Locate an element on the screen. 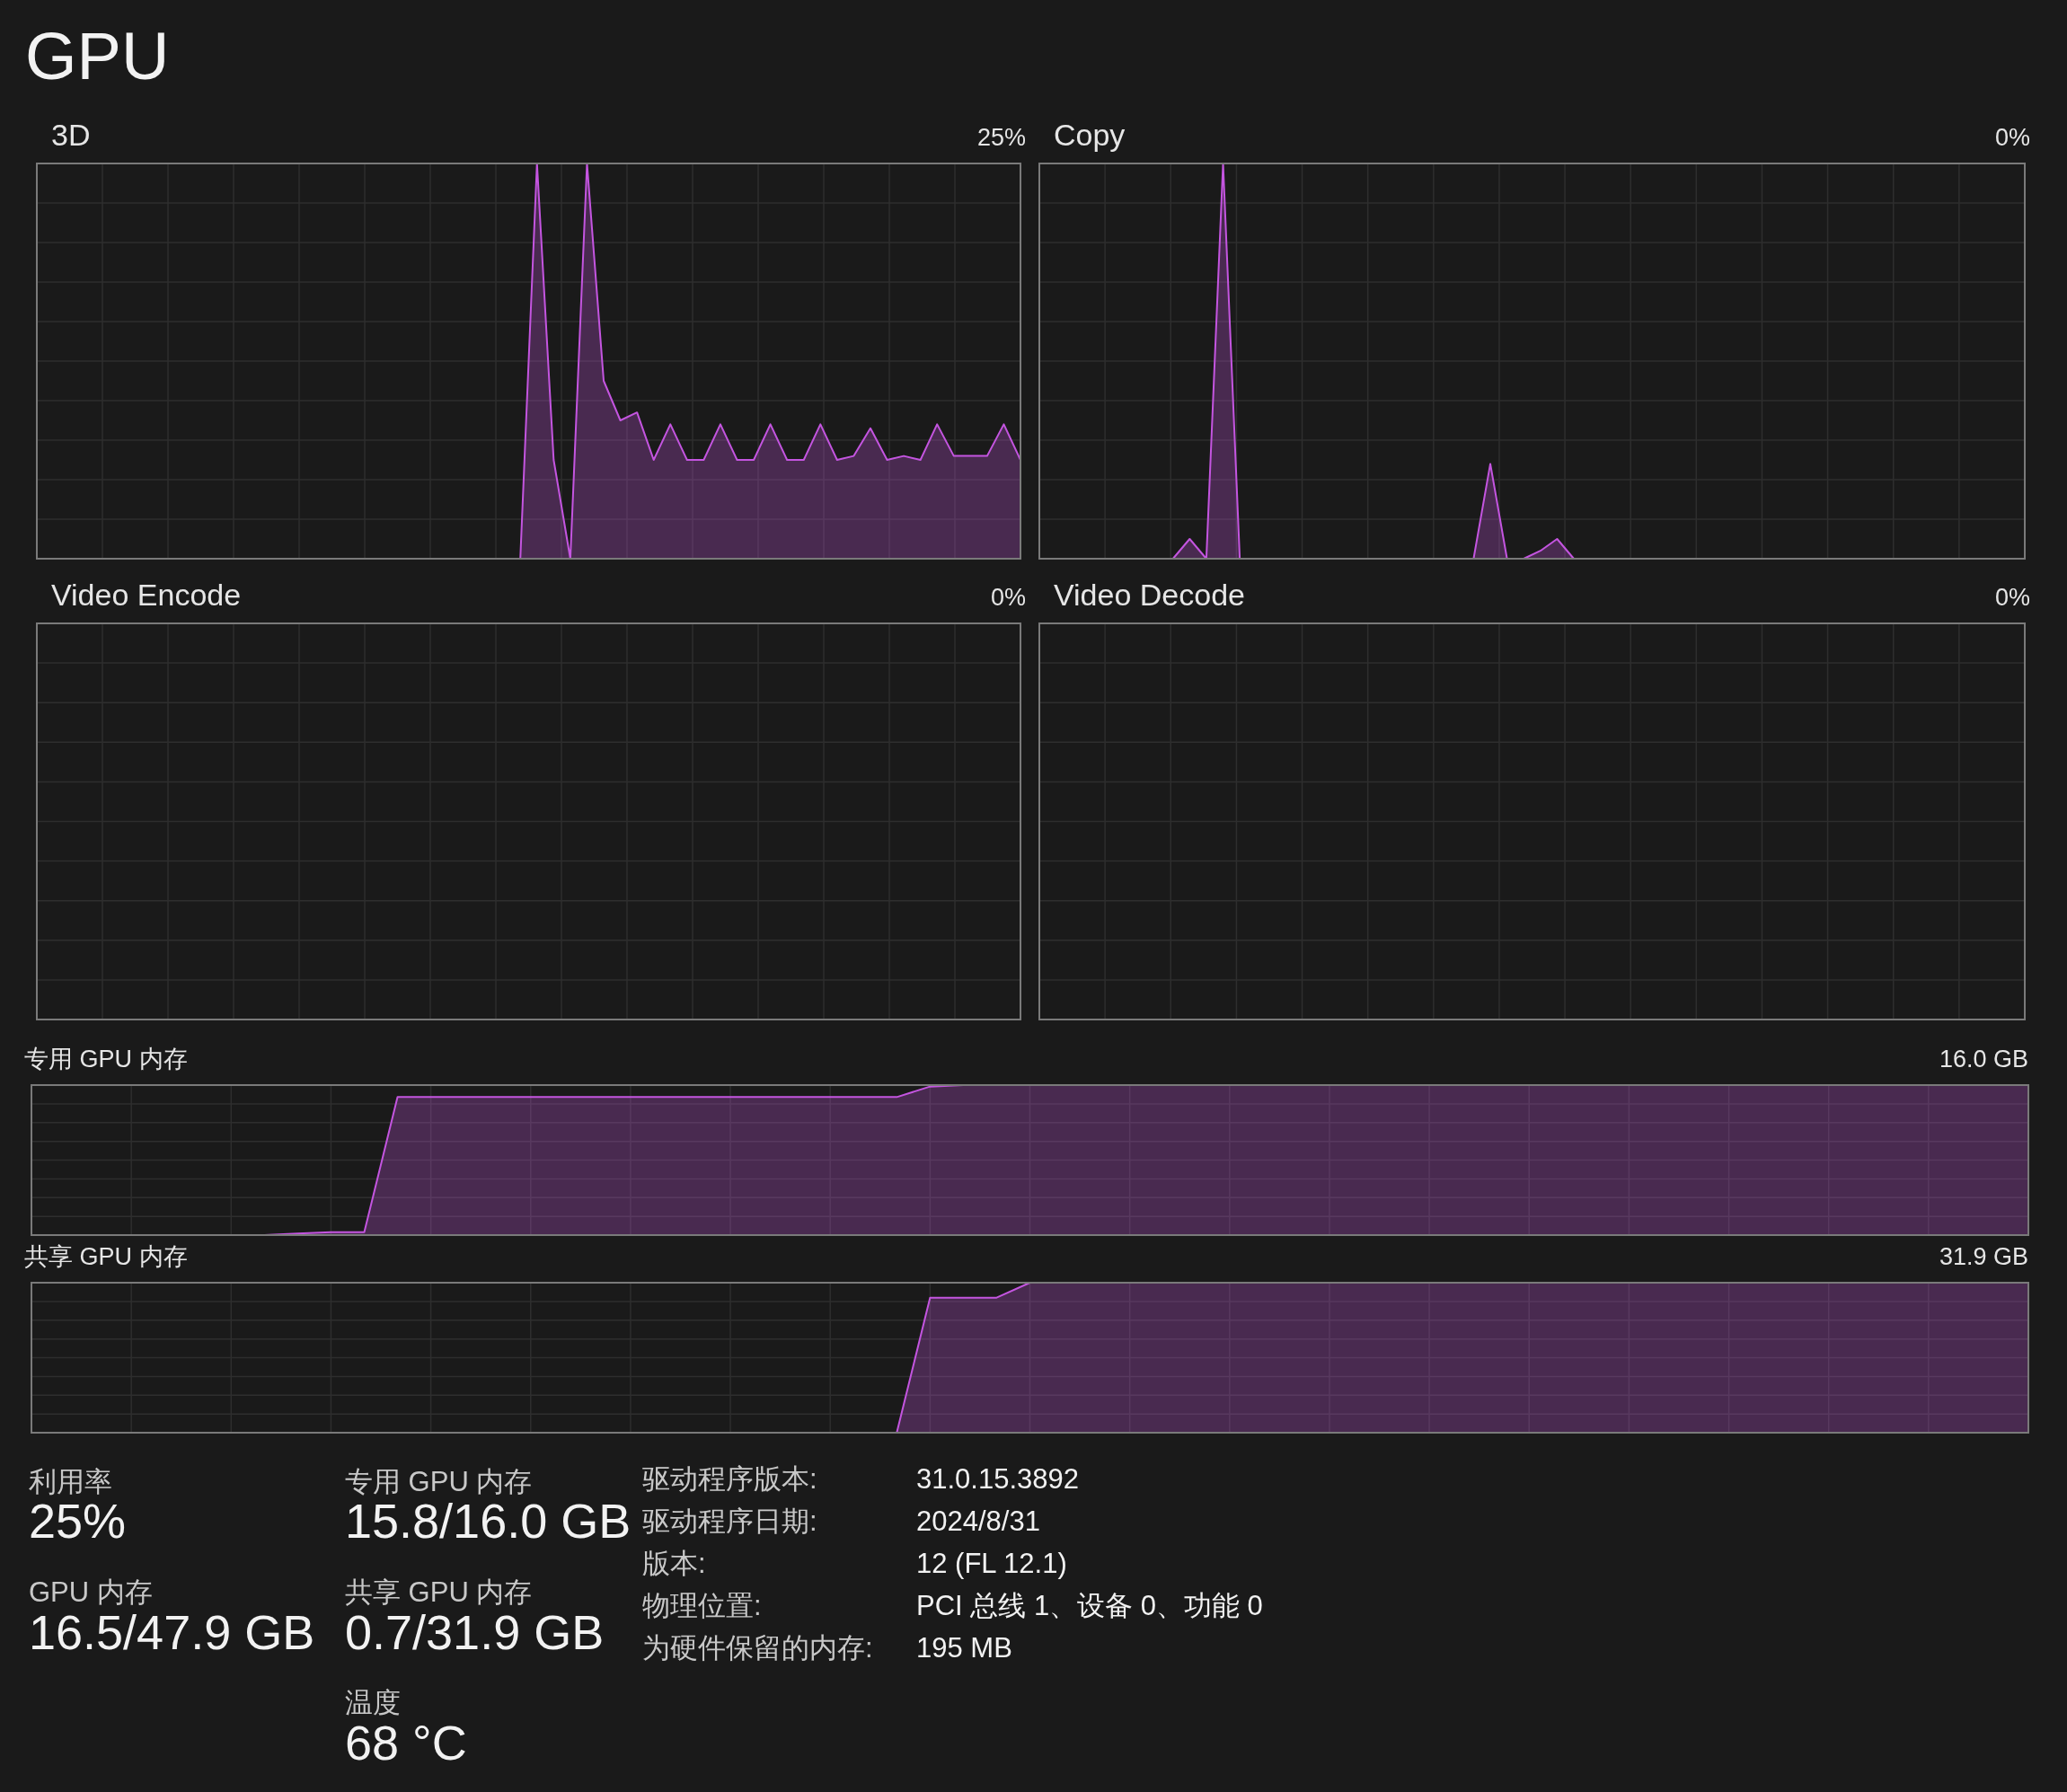 The width and height of the screenshot is (2067, 1792). text: PCI 总线 1、设备 0、功能 0 is located at coordinates (1089, 1605).